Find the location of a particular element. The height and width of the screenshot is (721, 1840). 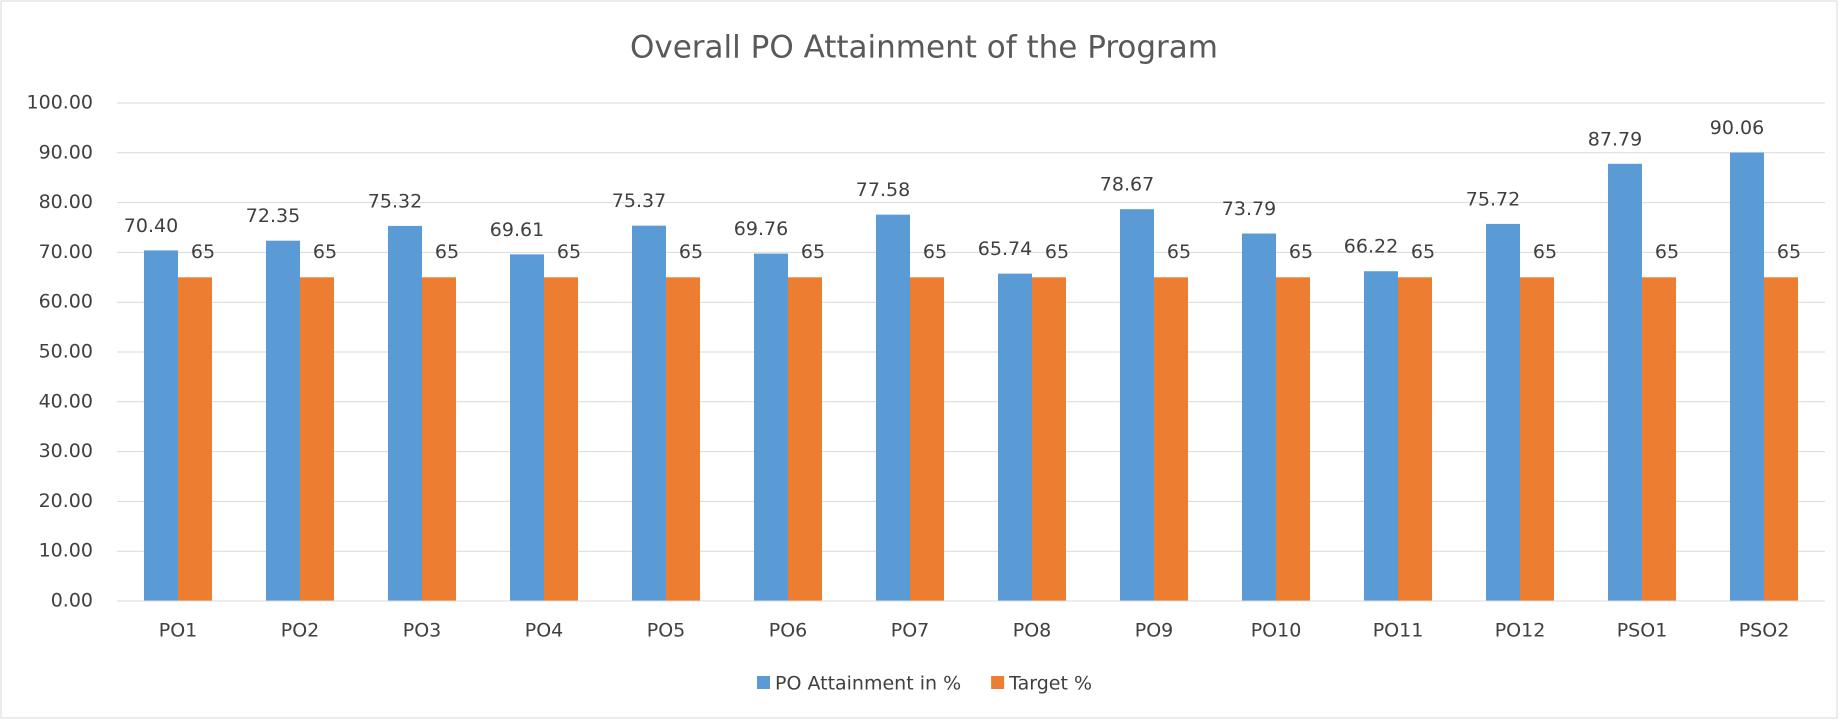

chart-title: Overall PO Attainment of the Program is located at coordinates (924, 48).